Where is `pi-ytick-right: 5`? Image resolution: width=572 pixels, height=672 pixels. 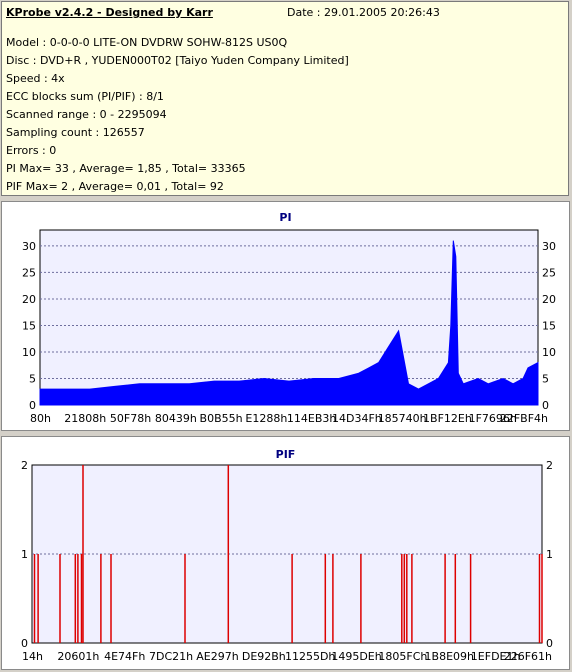 pi-ytick-right: 5 is located at coordinates (545, 378).